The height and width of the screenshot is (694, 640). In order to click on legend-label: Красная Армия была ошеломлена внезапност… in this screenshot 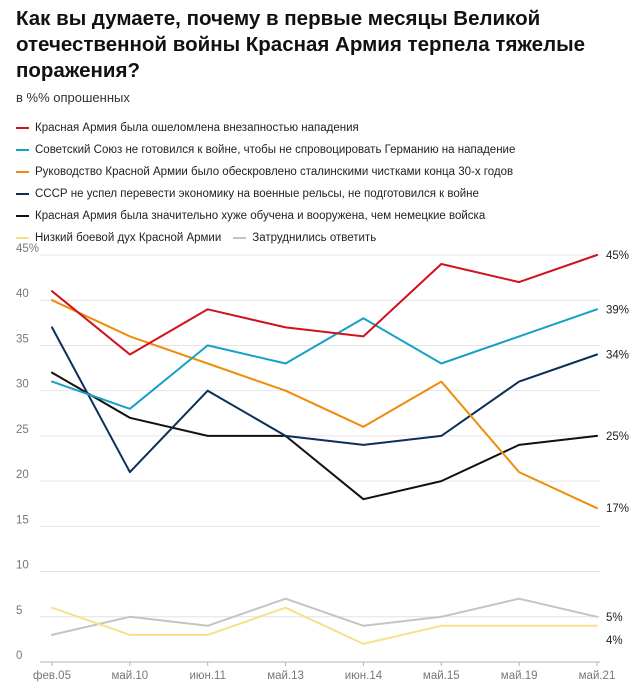, I will do `click(197, 128)`.